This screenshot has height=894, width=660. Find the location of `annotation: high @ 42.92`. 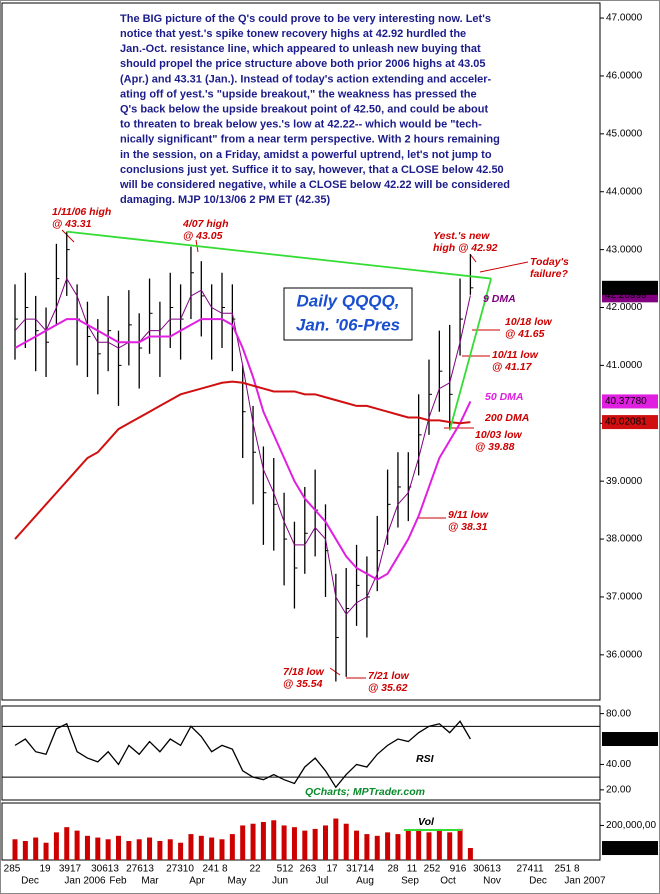

annotation: high @ 42.92 is located at coordinates (465, 248).